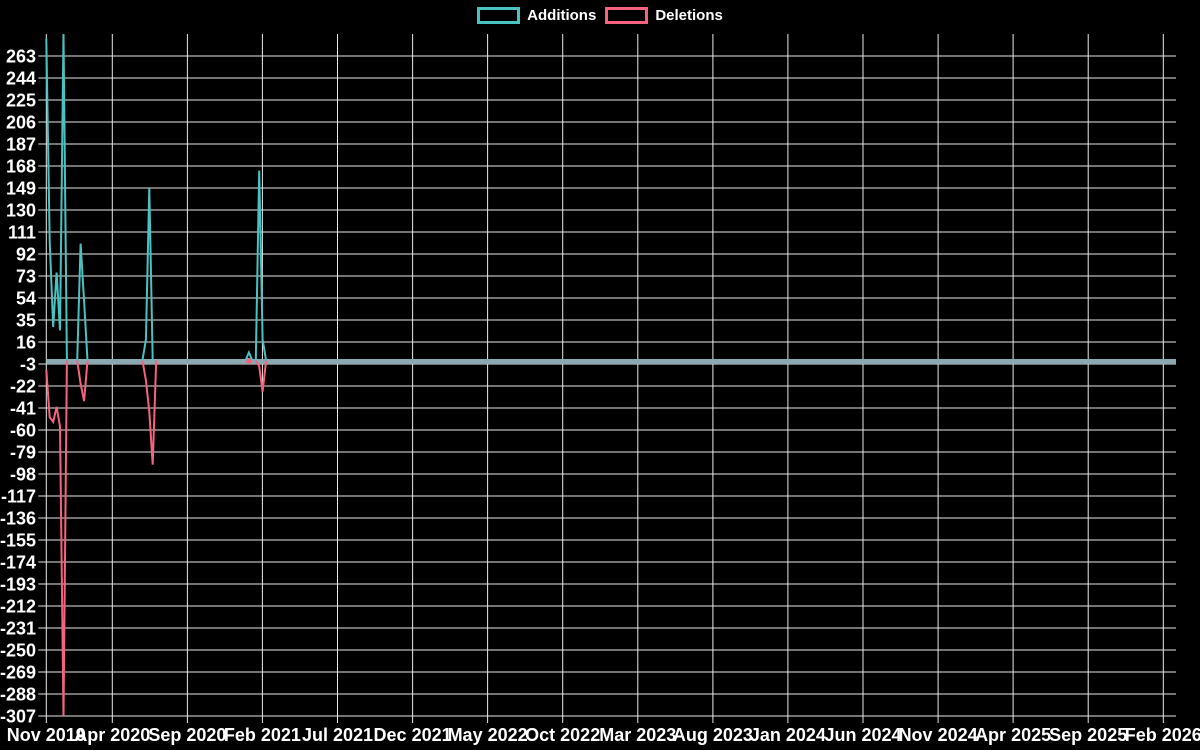 The height and width of the screenshot is (750, 1200). Describe the element at coordinates (18, 695) in the screenshot. I see `y-tick-label: -288` at that location.